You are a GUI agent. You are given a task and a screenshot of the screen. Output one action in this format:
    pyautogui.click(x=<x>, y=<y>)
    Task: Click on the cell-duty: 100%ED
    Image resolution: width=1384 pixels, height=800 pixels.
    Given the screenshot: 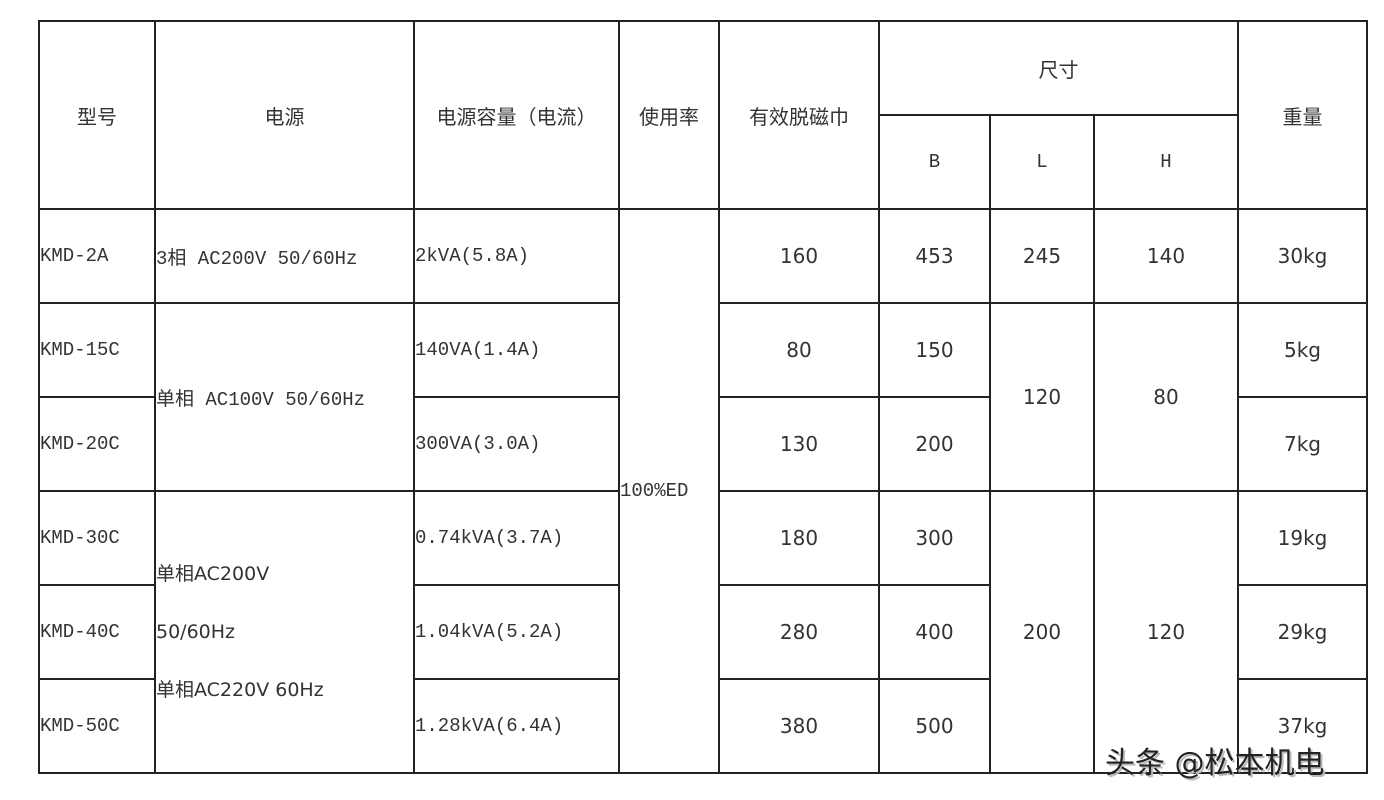 What is the action you would take?
    pyautogui.click(x=669, y=491)
    